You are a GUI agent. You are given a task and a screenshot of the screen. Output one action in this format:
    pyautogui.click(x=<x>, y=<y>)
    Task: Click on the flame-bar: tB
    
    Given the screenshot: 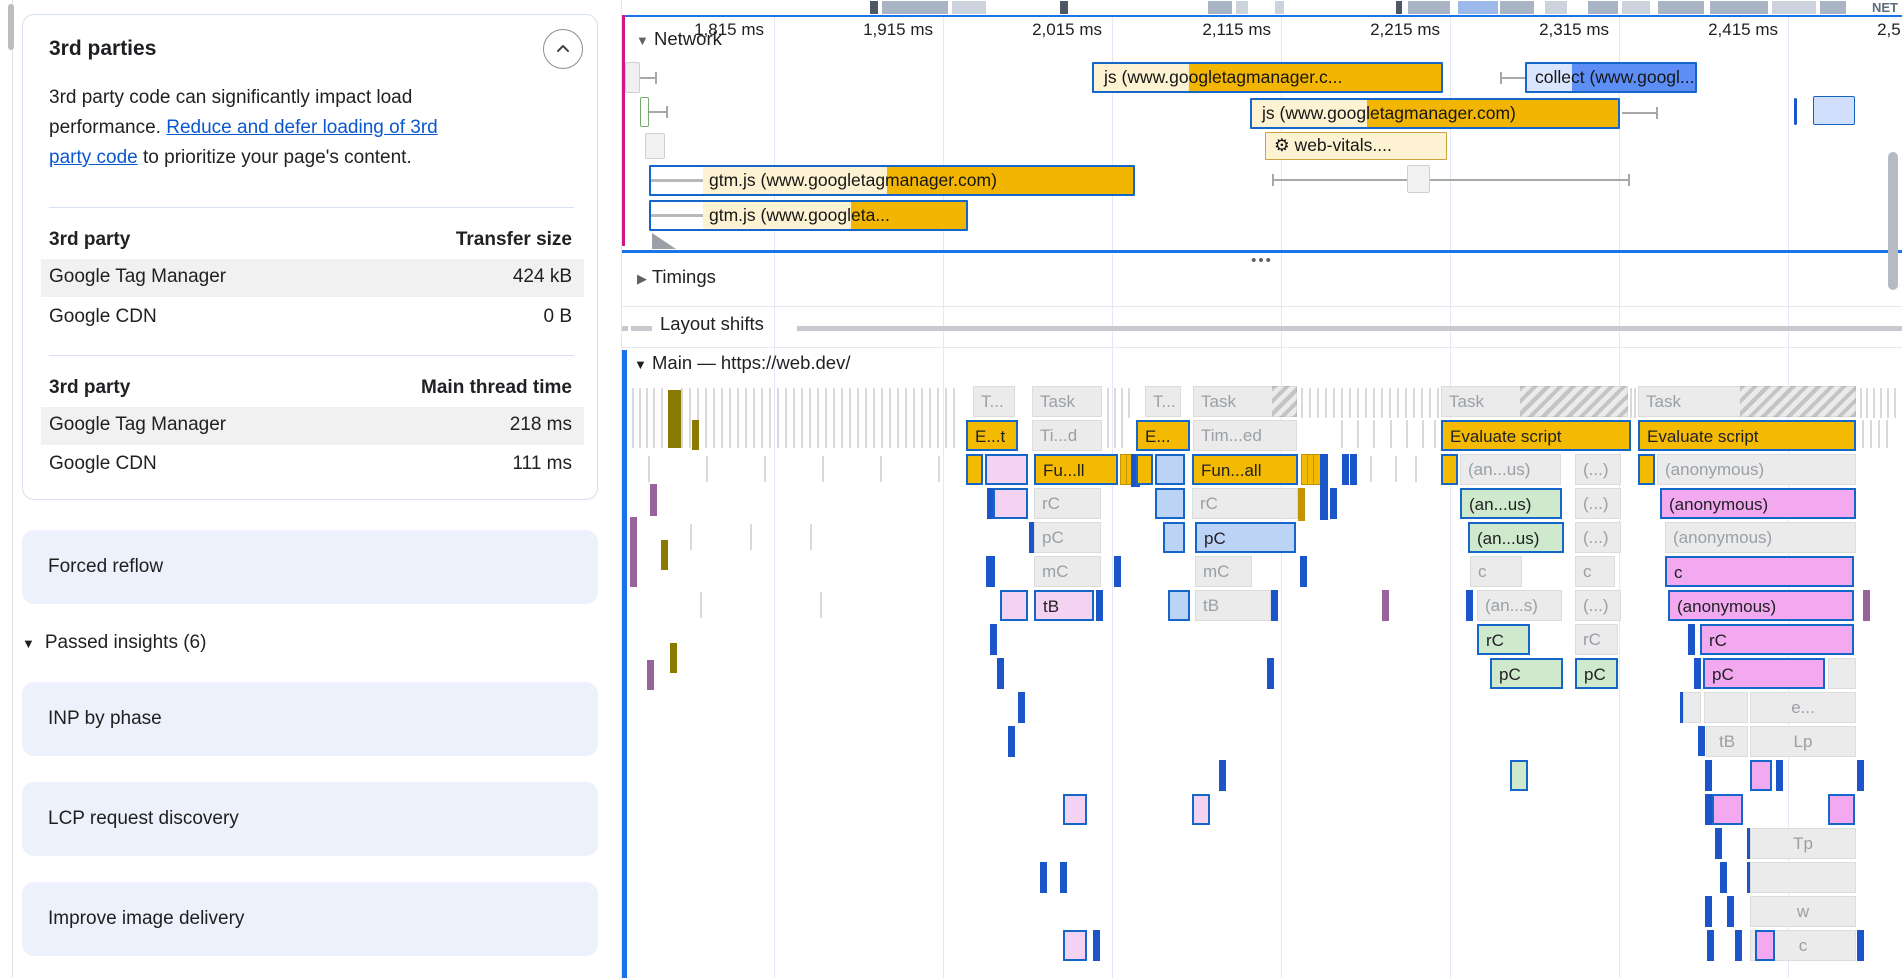 What is the action you would take?
    pyautogui.click(x=1064, y=605)
    